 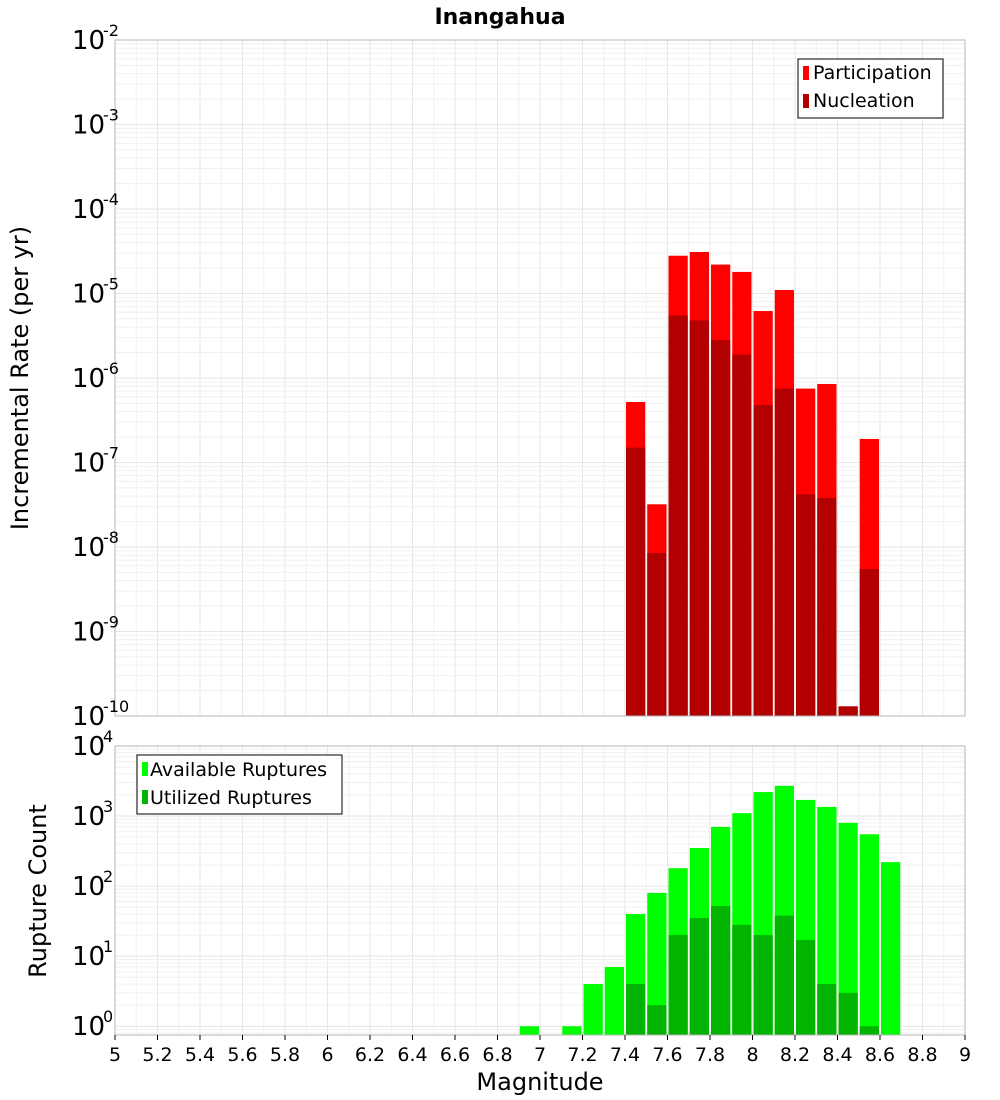 I want to click on rate-y-ticks: 10-210-310-410-510-610-710-810-910-10, so click(x=100, y=376).